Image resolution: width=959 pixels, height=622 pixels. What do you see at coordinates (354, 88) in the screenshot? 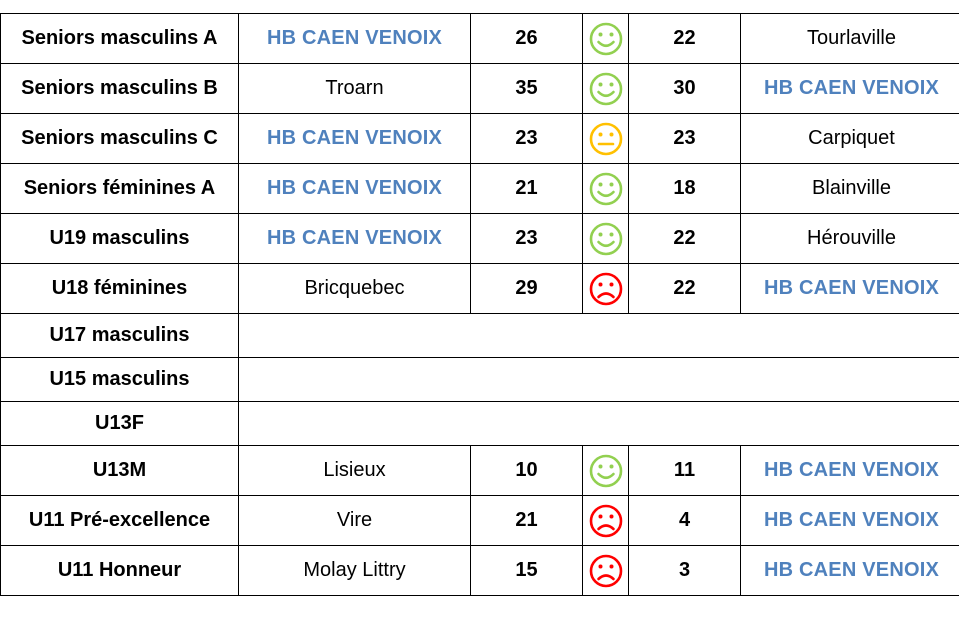
I see `home-team-cell: Troarn` at bounding box center [354, 88].